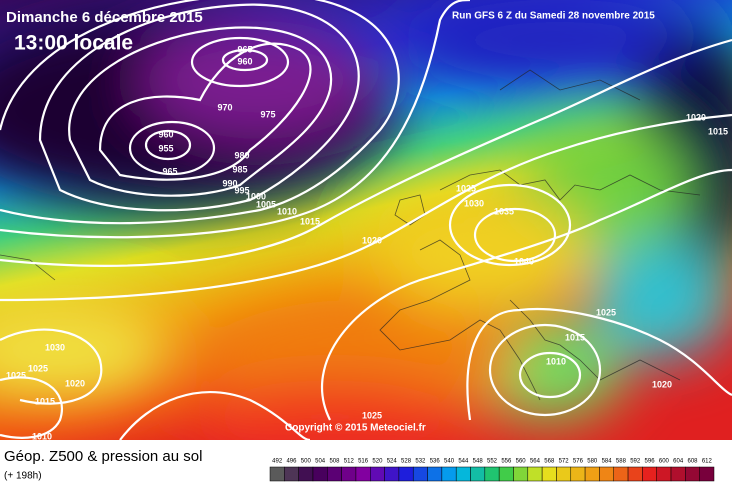 This screenshot has height=488, width=732. Describe the element at coordinates (103, 456) in the screenshot. I see `footer-title: Géop. Z500 & pression au sol` at that location.